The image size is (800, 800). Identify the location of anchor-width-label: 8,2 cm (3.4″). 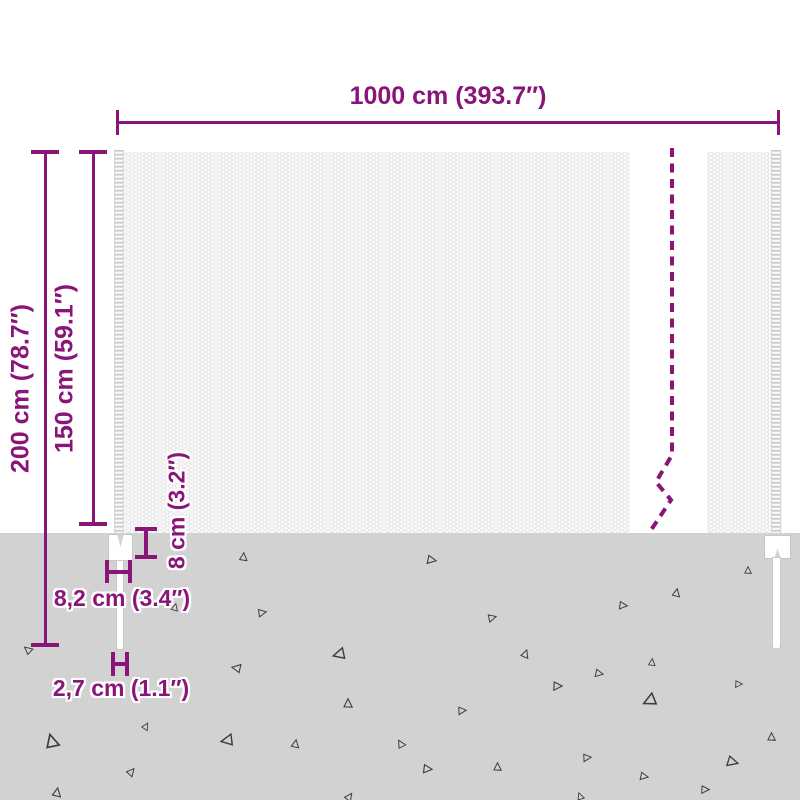
(122, 598).